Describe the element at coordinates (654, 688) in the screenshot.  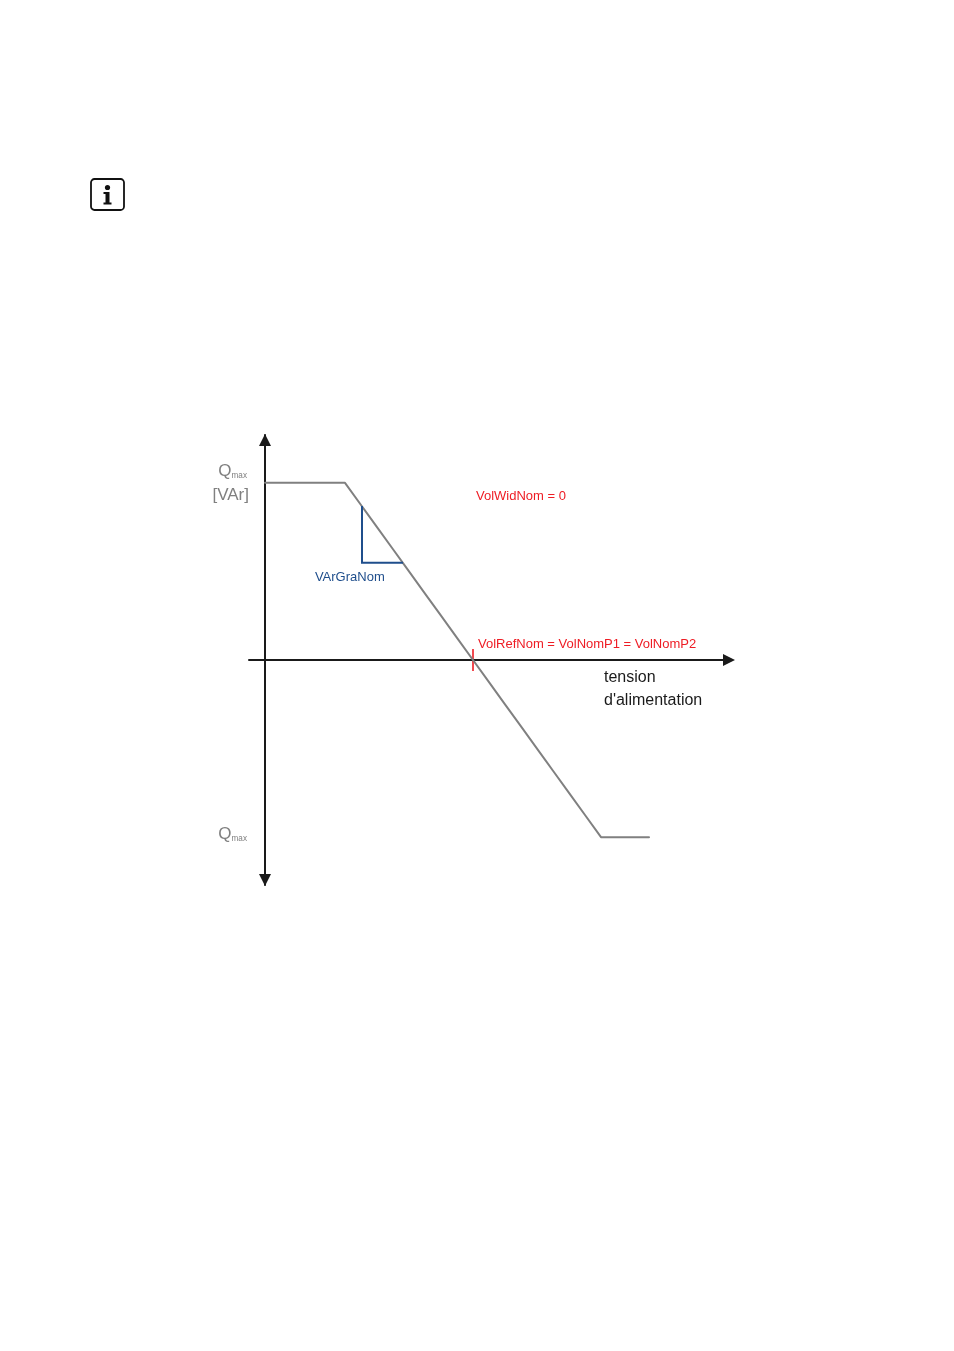
I see `x-axis-title: tension d'alimentation` at that location.